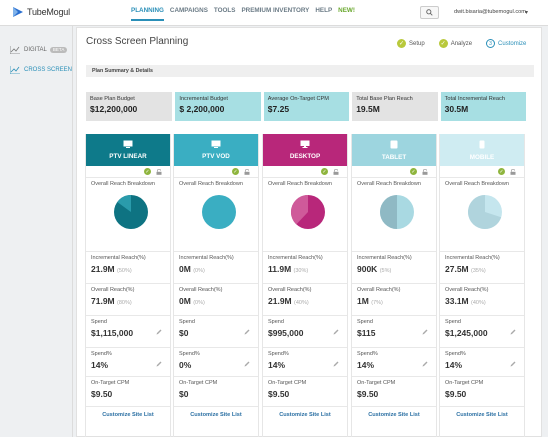  Describe the element at coordinates (41, 70) in the screenshot. I see `sidebar-item-cross-screen: CROSS SCREEN` at that location.